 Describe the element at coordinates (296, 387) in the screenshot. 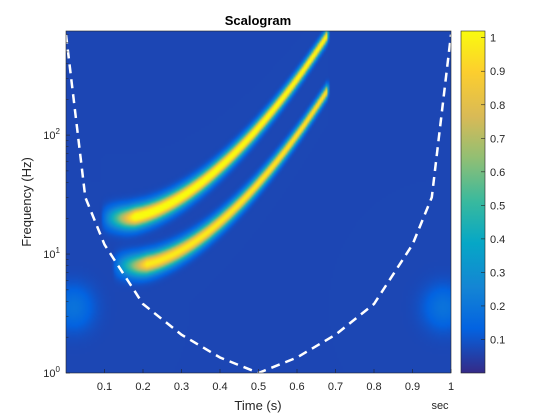

I see `x-tick-label: 0.6` at that location.